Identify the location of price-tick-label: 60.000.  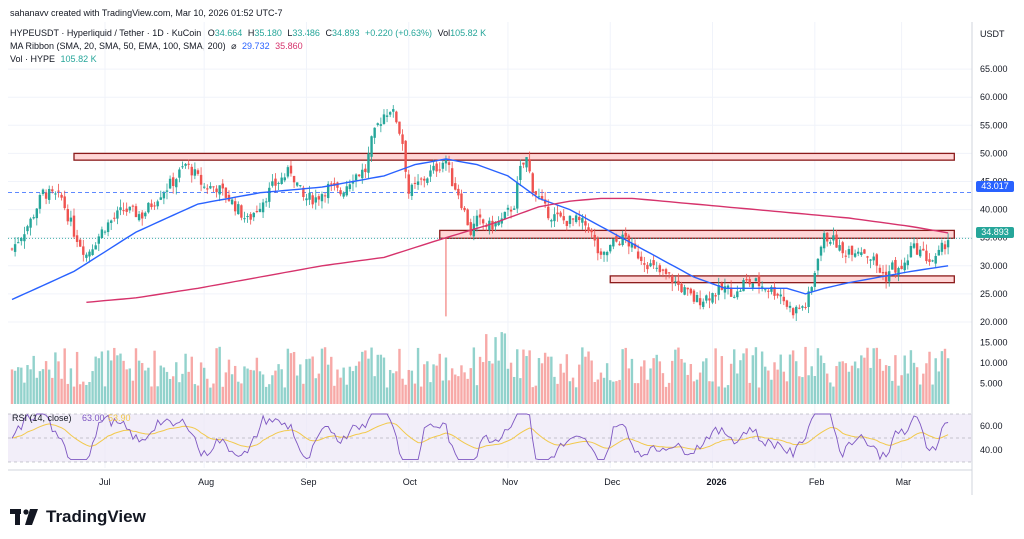
(994, 97).